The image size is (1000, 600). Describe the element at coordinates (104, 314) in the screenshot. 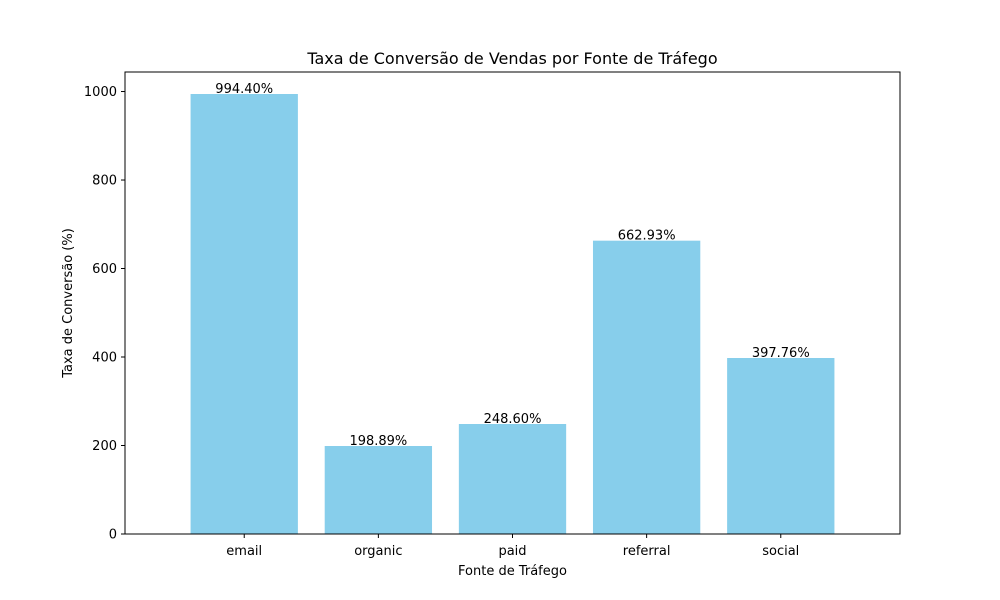

I see `y-axis-ticks: 0 200 400 600 800 1000` at that location.